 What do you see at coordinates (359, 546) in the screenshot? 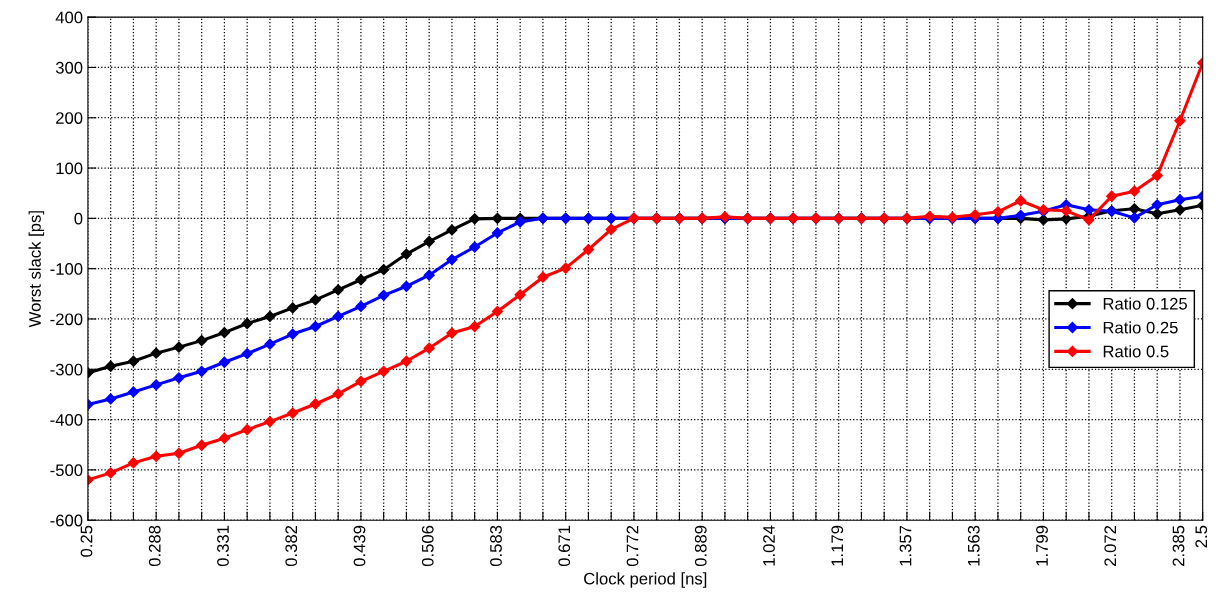
I see `x-tick-label: 0.439` at bounding box center [359, 546].